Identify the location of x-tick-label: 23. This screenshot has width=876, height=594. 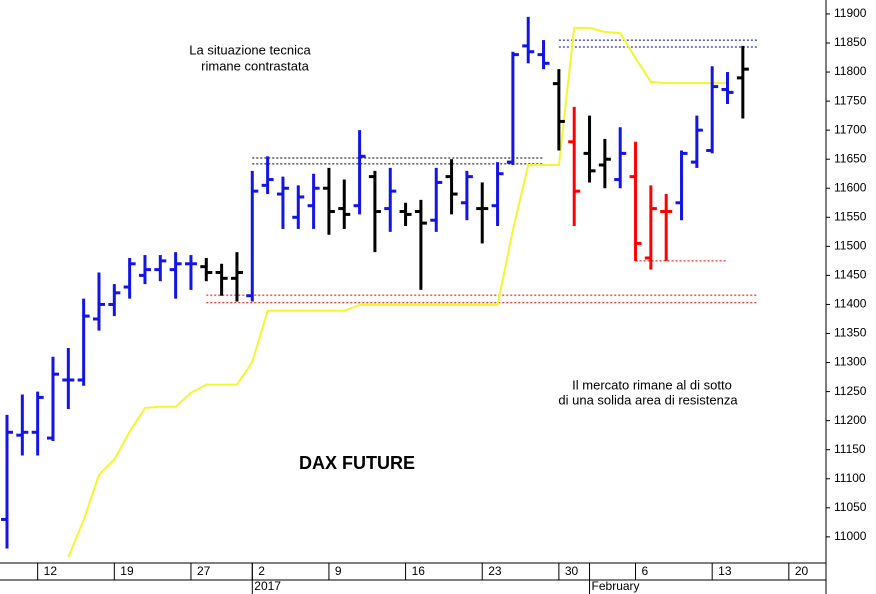
(495, 571).